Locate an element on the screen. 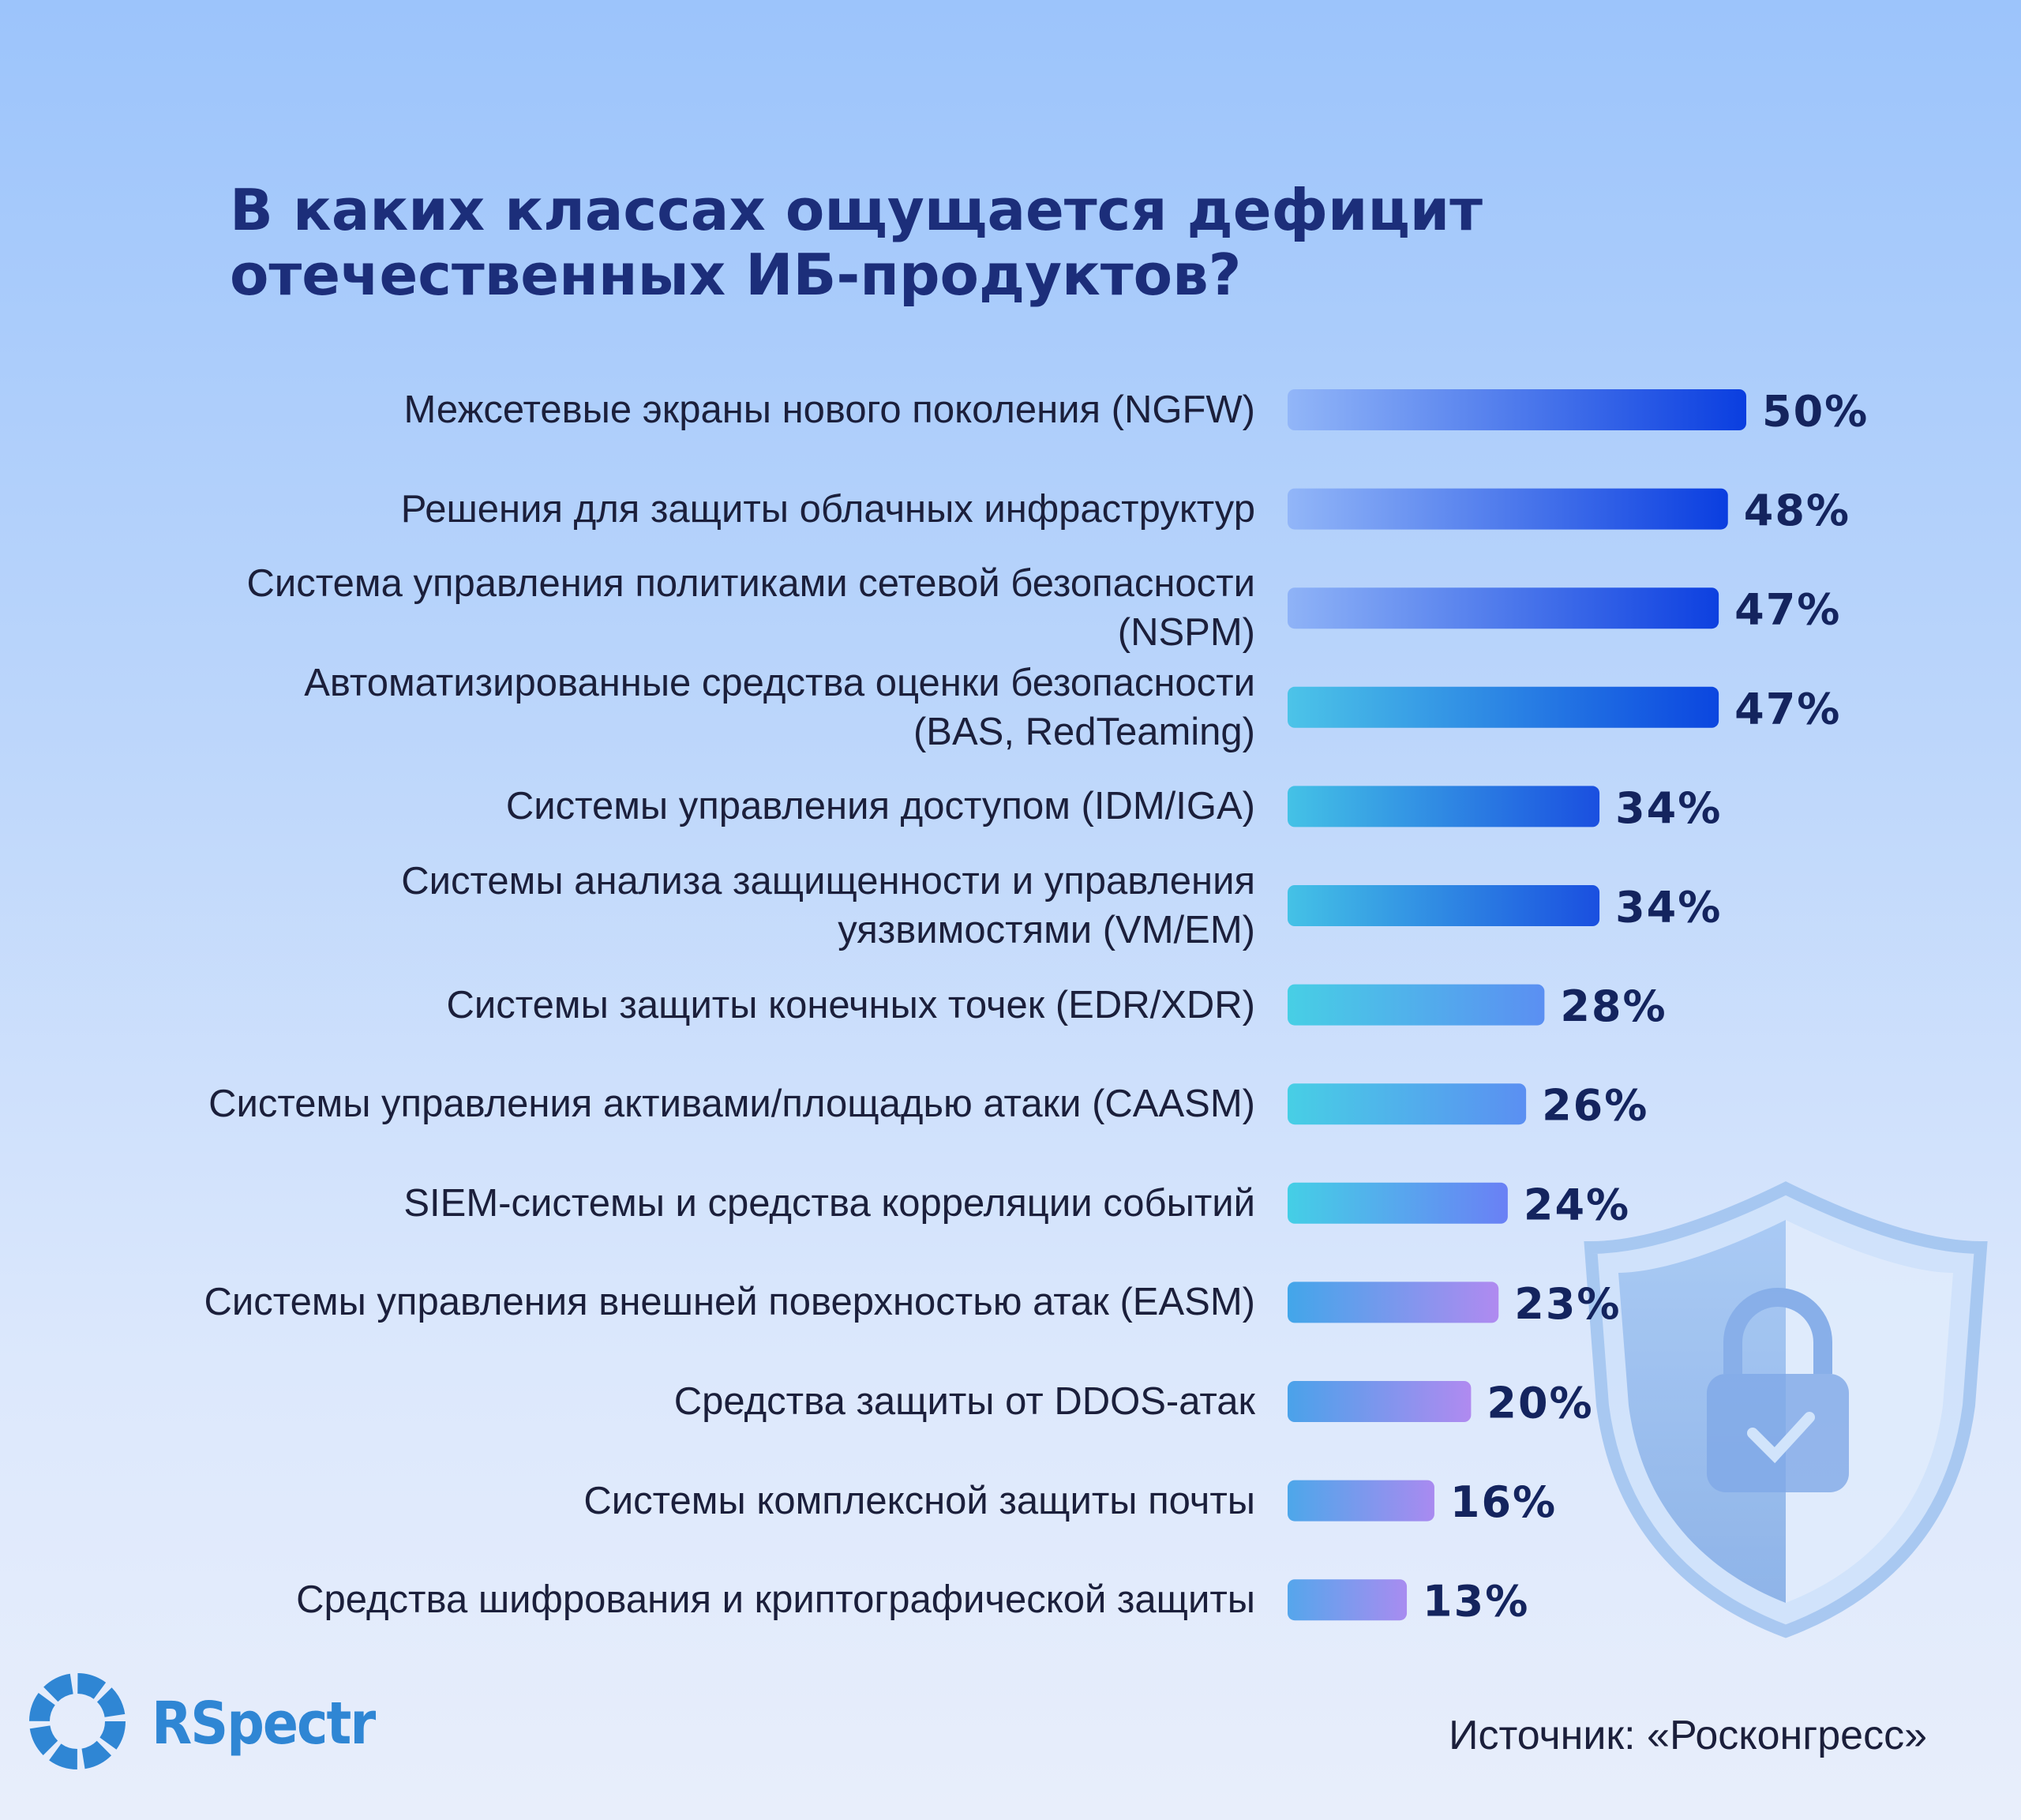 Image resolution: width=2021 pixels, height=1820 pixels. value-label: 13% is located at coordinates (1476, 1602).